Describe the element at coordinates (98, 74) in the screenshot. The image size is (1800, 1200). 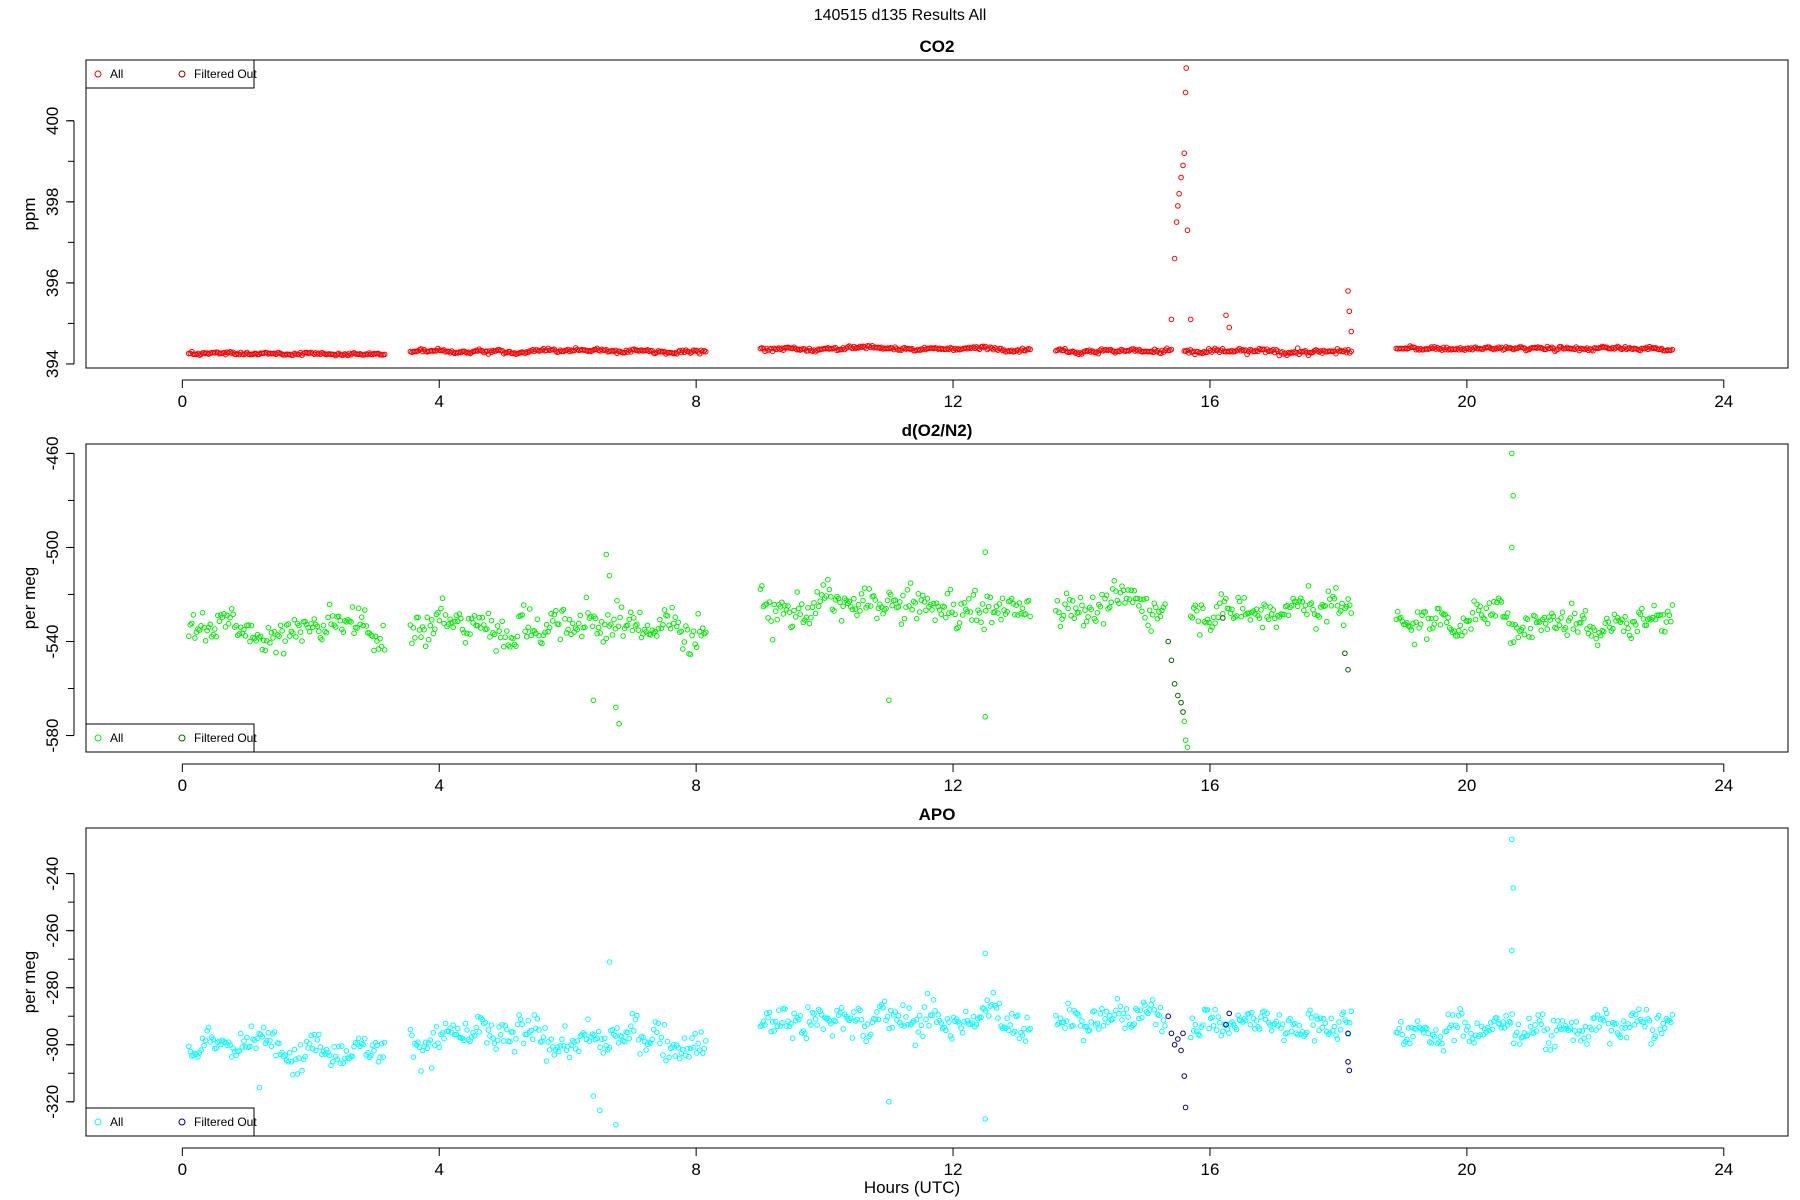
I see `legend-all-marker` at that location.